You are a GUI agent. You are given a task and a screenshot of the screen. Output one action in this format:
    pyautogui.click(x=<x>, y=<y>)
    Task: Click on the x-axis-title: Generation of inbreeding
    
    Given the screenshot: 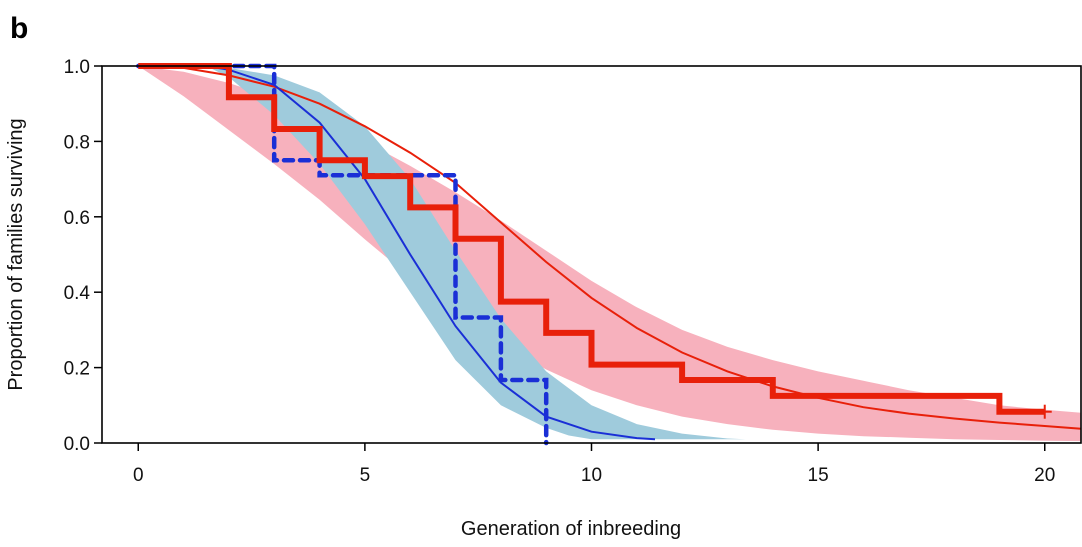 What is the action you would take?
    pyautogui.click(x=571, y=529)
    